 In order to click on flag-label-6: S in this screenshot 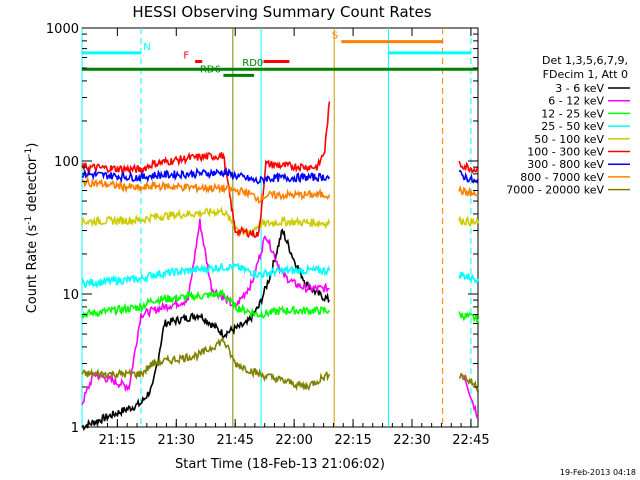, I will do `click(335, 36)`.